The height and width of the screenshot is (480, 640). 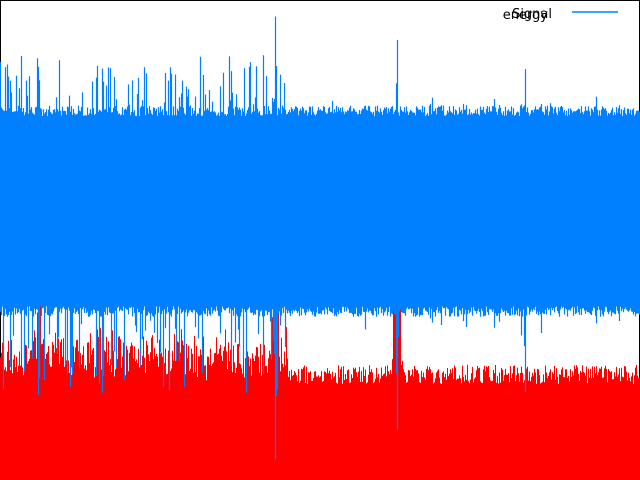 I want to click on legend: energy Signal, so click(x=560, y=15).